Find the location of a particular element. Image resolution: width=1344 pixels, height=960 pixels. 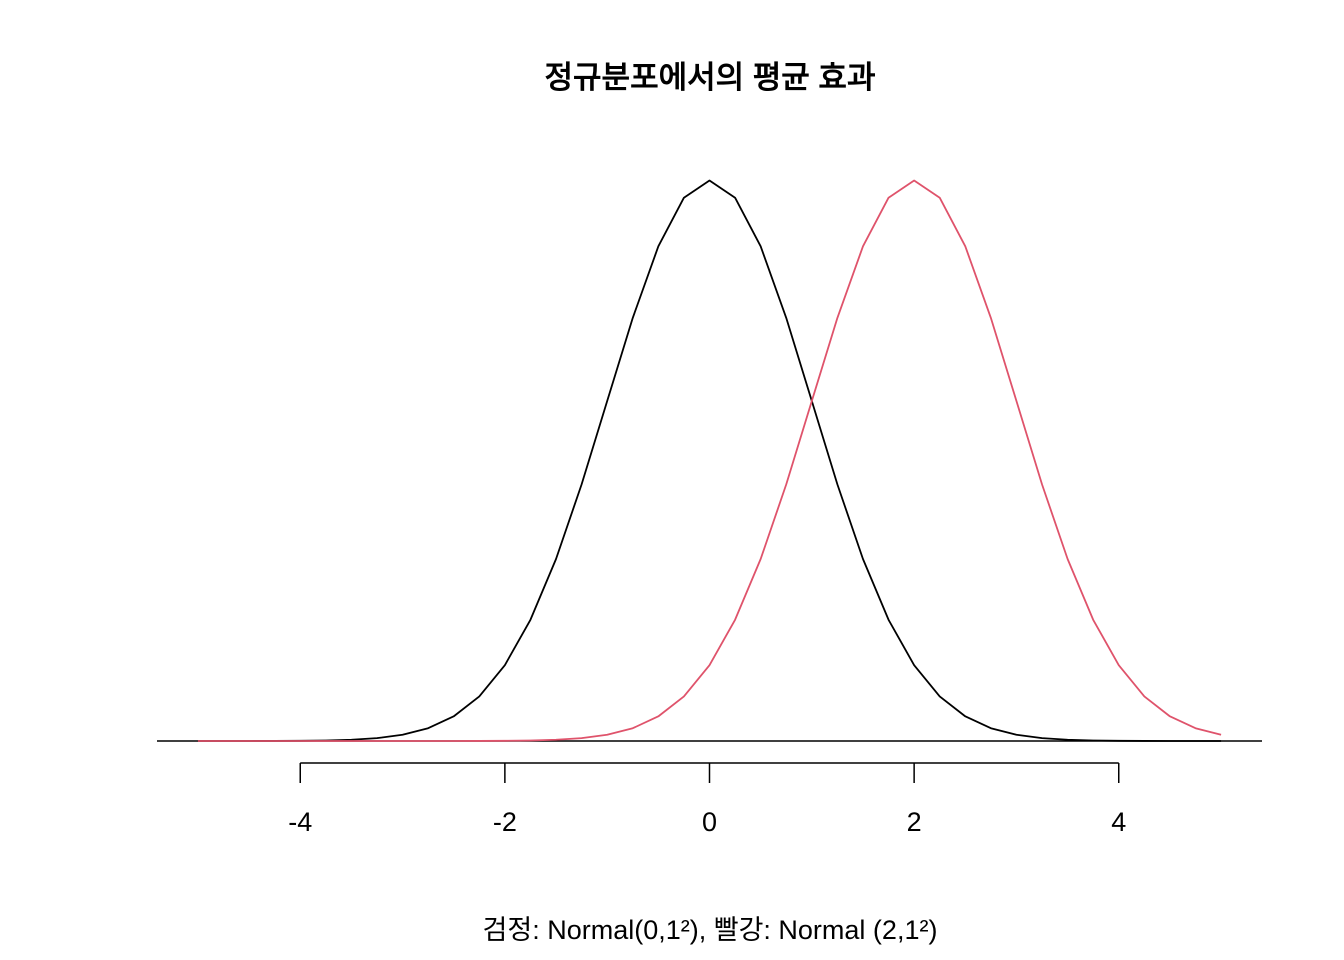

x-tick-label: -4 is located at coordinates (300, 822).